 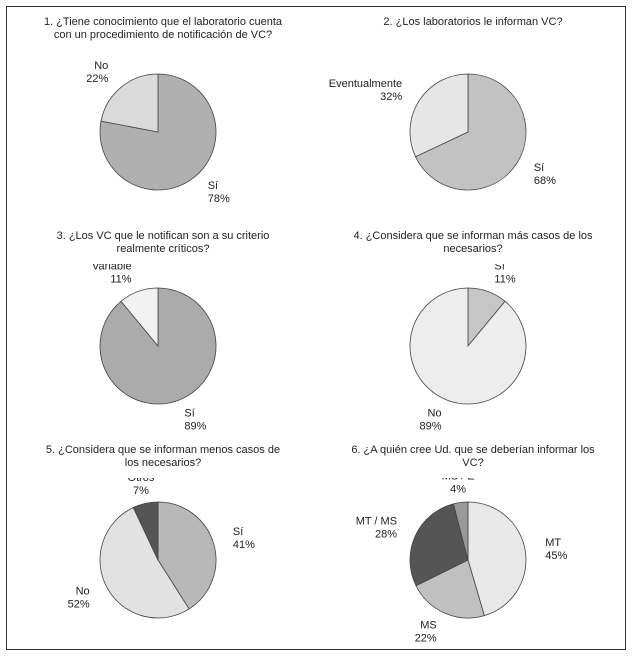 What do you see at coordinates (553, 543) in the screenshot?
I see `slice-label: MT` at bounding box center [553, 543].